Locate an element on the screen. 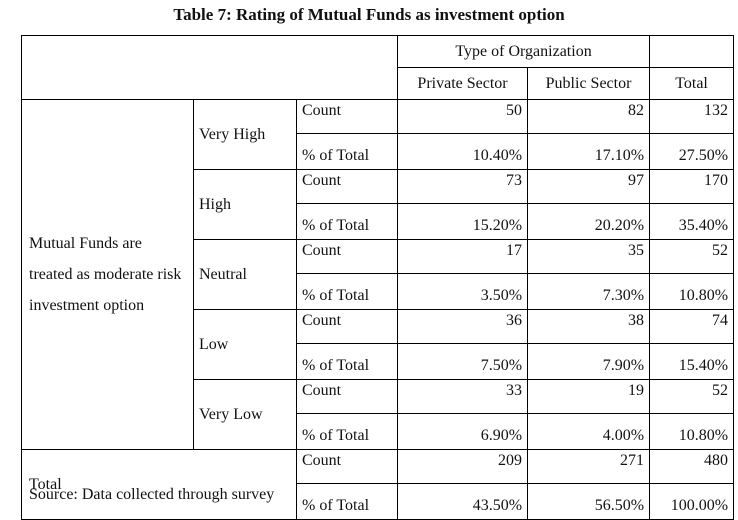  cell-total: 35.40% is located at coordinates (692, 221).